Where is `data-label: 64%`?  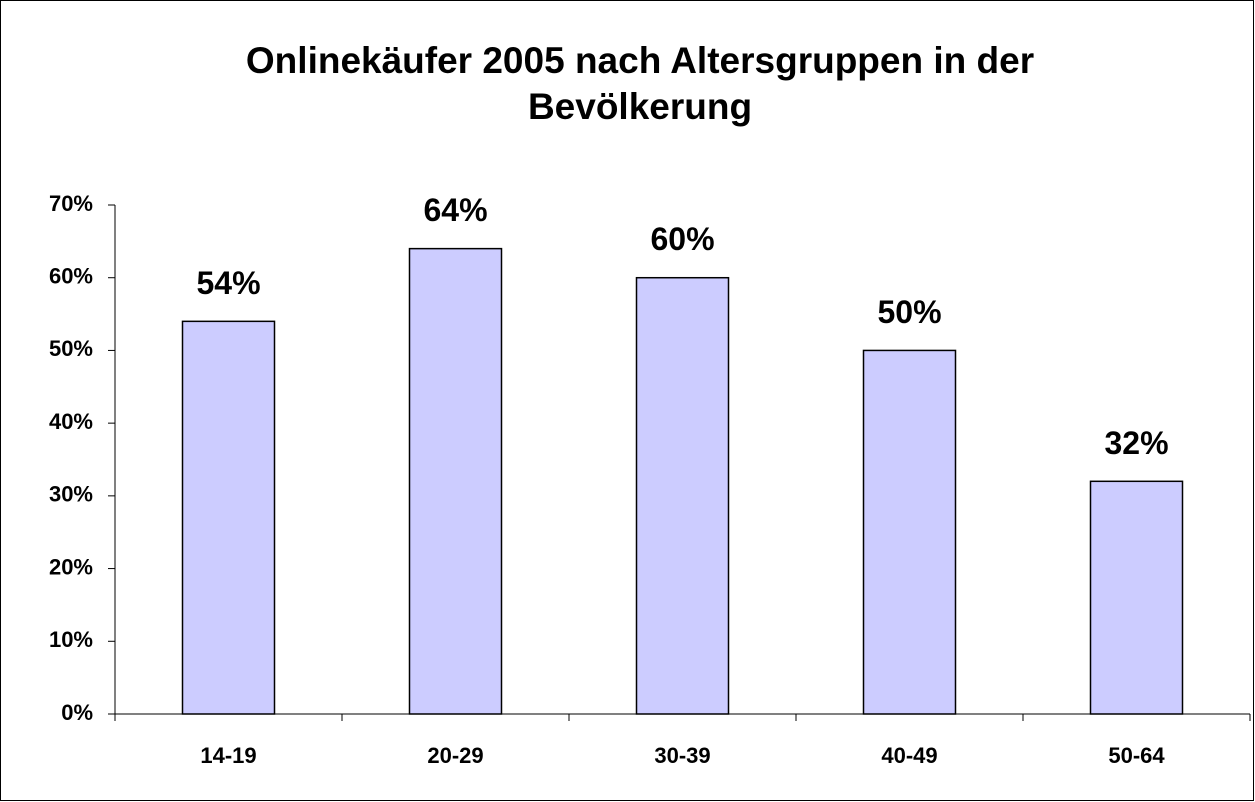
data-label: 64% is located at coordinates (455, 210).